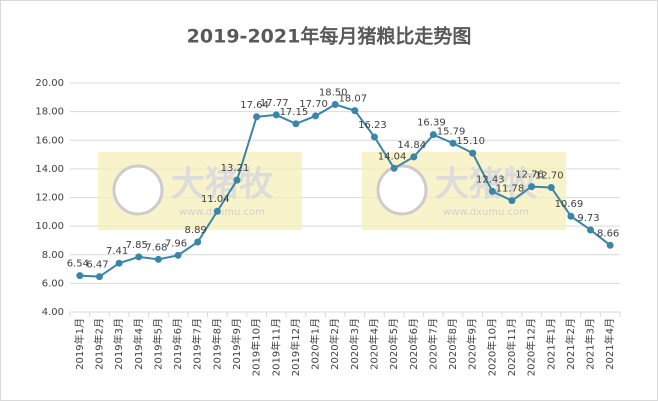 The image size is (658, 401). I want to click on x-tick-label: 2020年8月, so click(452, 344).